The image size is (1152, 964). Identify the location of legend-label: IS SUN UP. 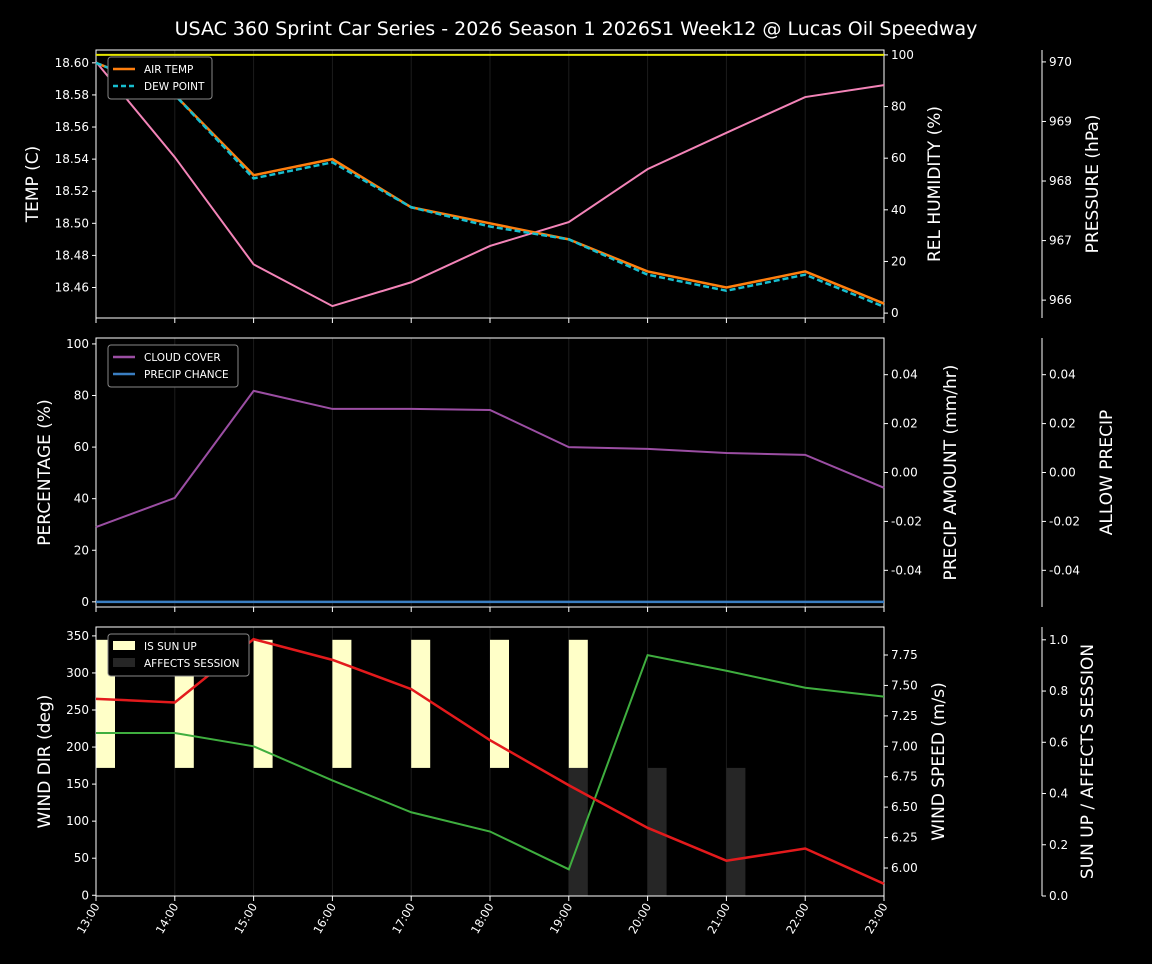
(170, 647).